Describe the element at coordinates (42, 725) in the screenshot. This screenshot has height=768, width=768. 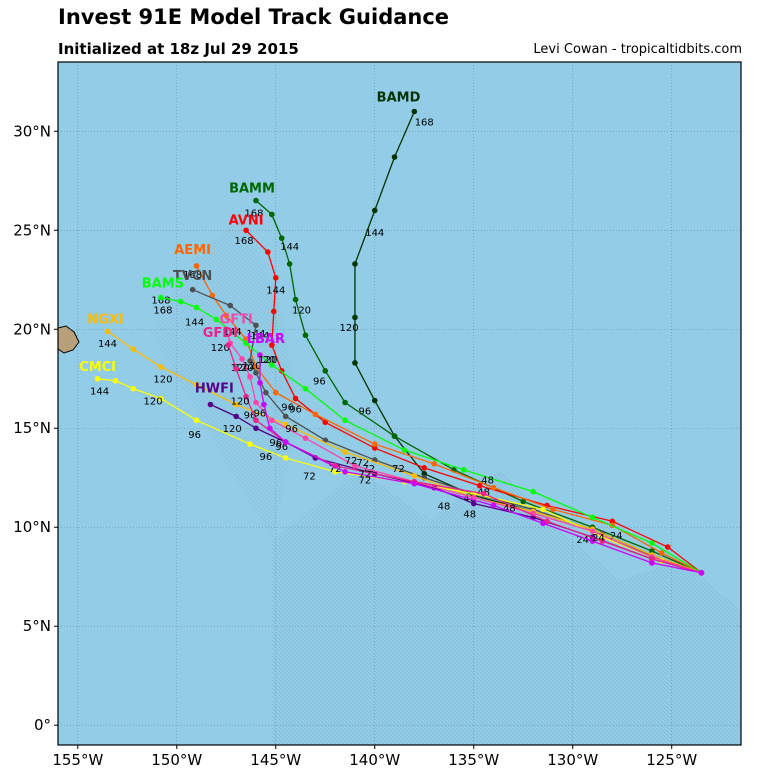
I see `y-tick-label: 0°` at that location.